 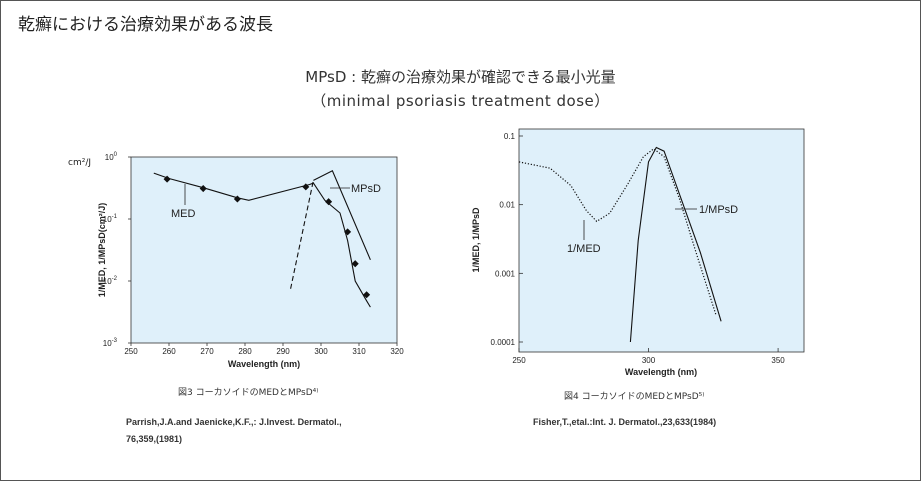 What do you see at coordinates (778, 360) in the screenshot?
I see `fig4-x-tick-label: 350` at bounding box center [778, 360].